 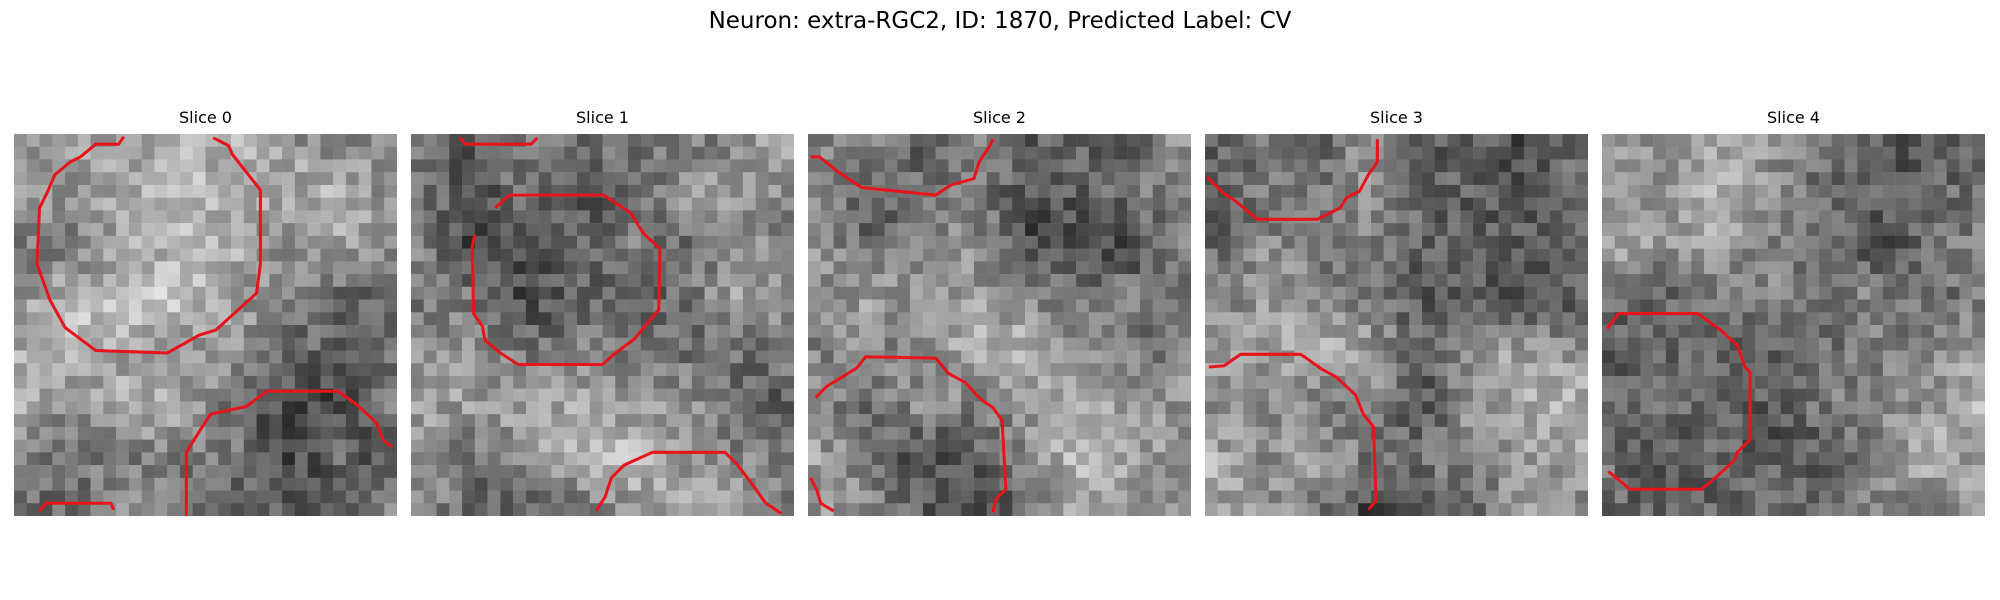 What do you see at coordinates (602, 117) in the screenshot?
I see `slice-title-1: Slice 1` at bounding box center [602, 117].